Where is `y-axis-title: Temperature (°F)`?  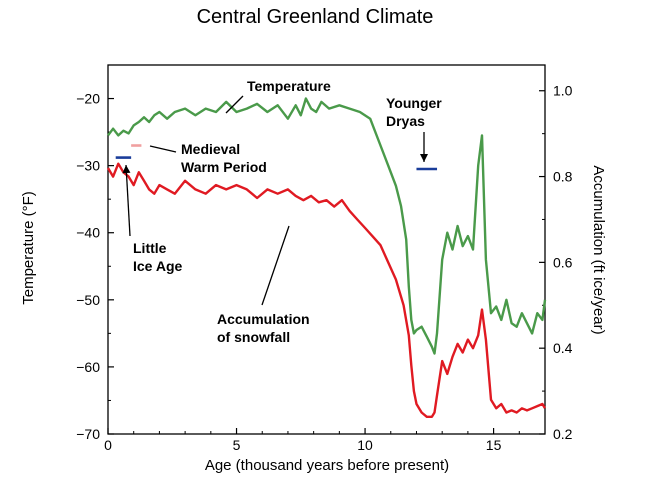
y-axis-title: Temperature (°F) is located at coordinates (28, 248).